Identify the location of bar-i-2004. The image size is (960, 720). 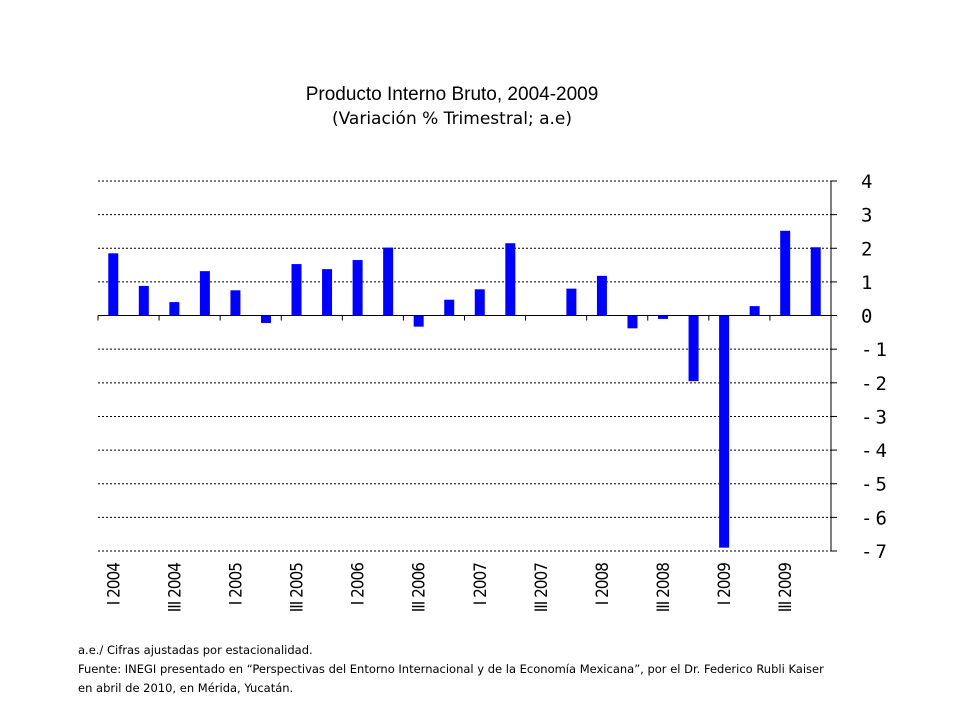
(113, 284).